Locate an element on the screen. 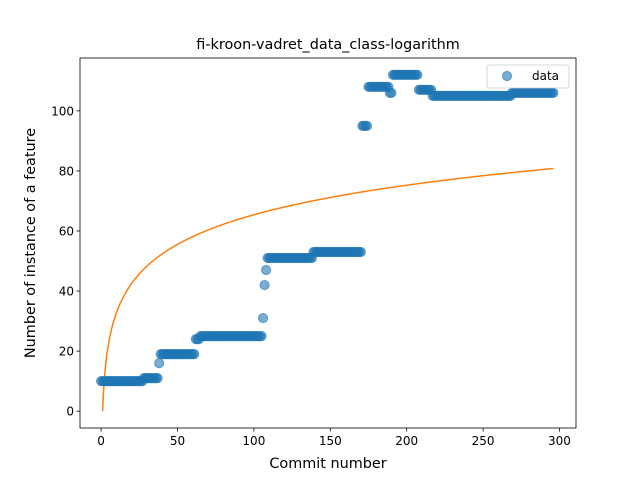  x-tick-label: 200 is located at coordinates (406, 441).